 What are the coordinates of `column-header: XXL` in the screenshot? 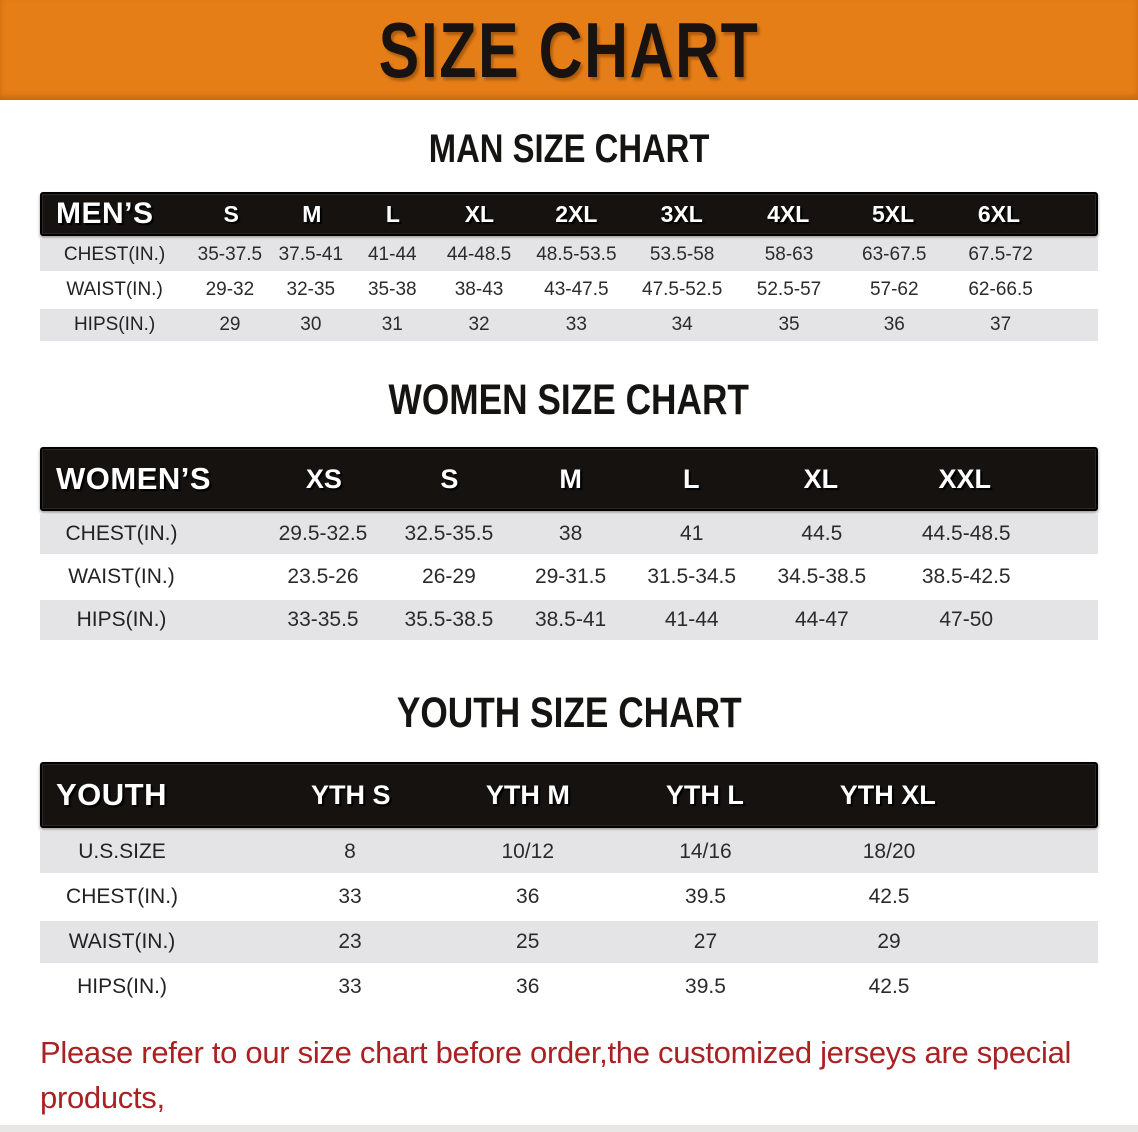 It's located at (964, 478).